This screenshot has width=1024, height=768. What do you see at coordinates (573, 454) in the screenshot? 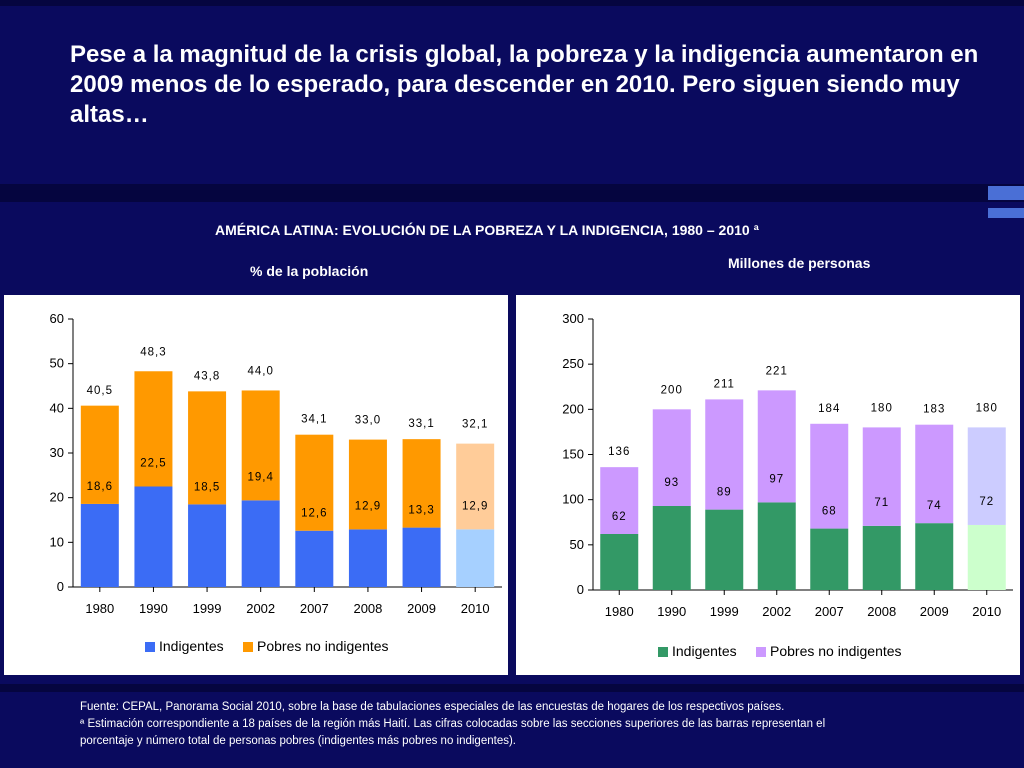
I see `y-tick-label: 150` at bounding box center [573, 454].